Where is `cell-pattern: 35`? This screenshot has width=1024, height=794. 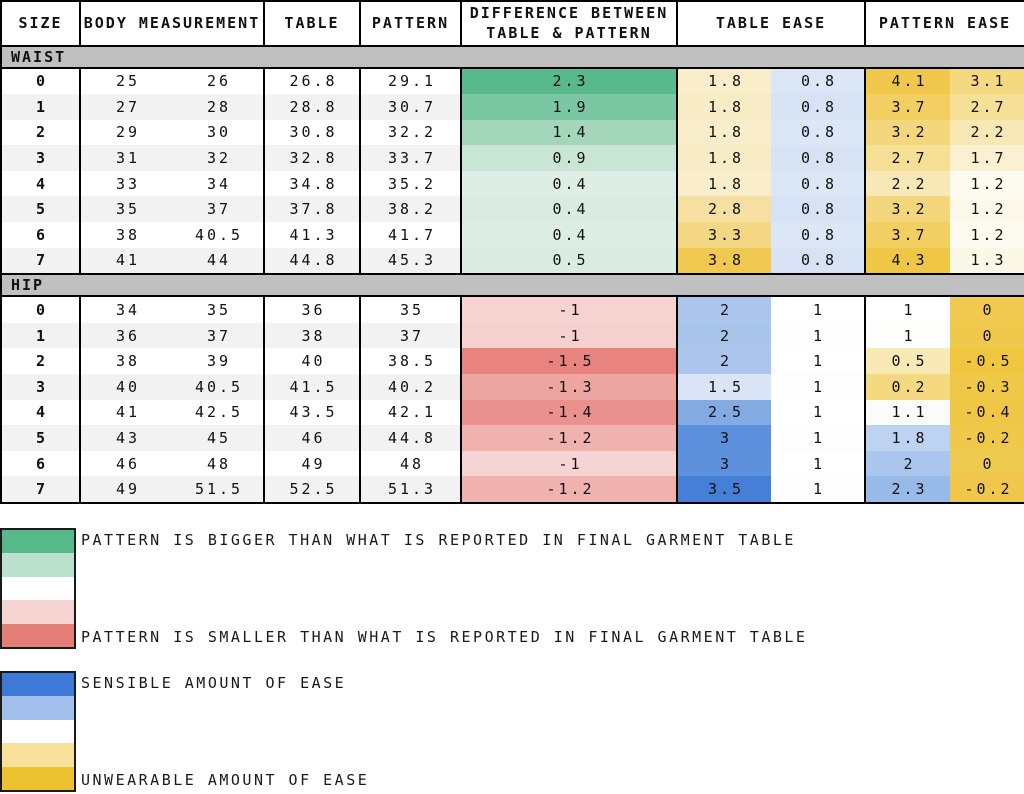
cell-pattern: 35 is located at coordinates (410, 309).